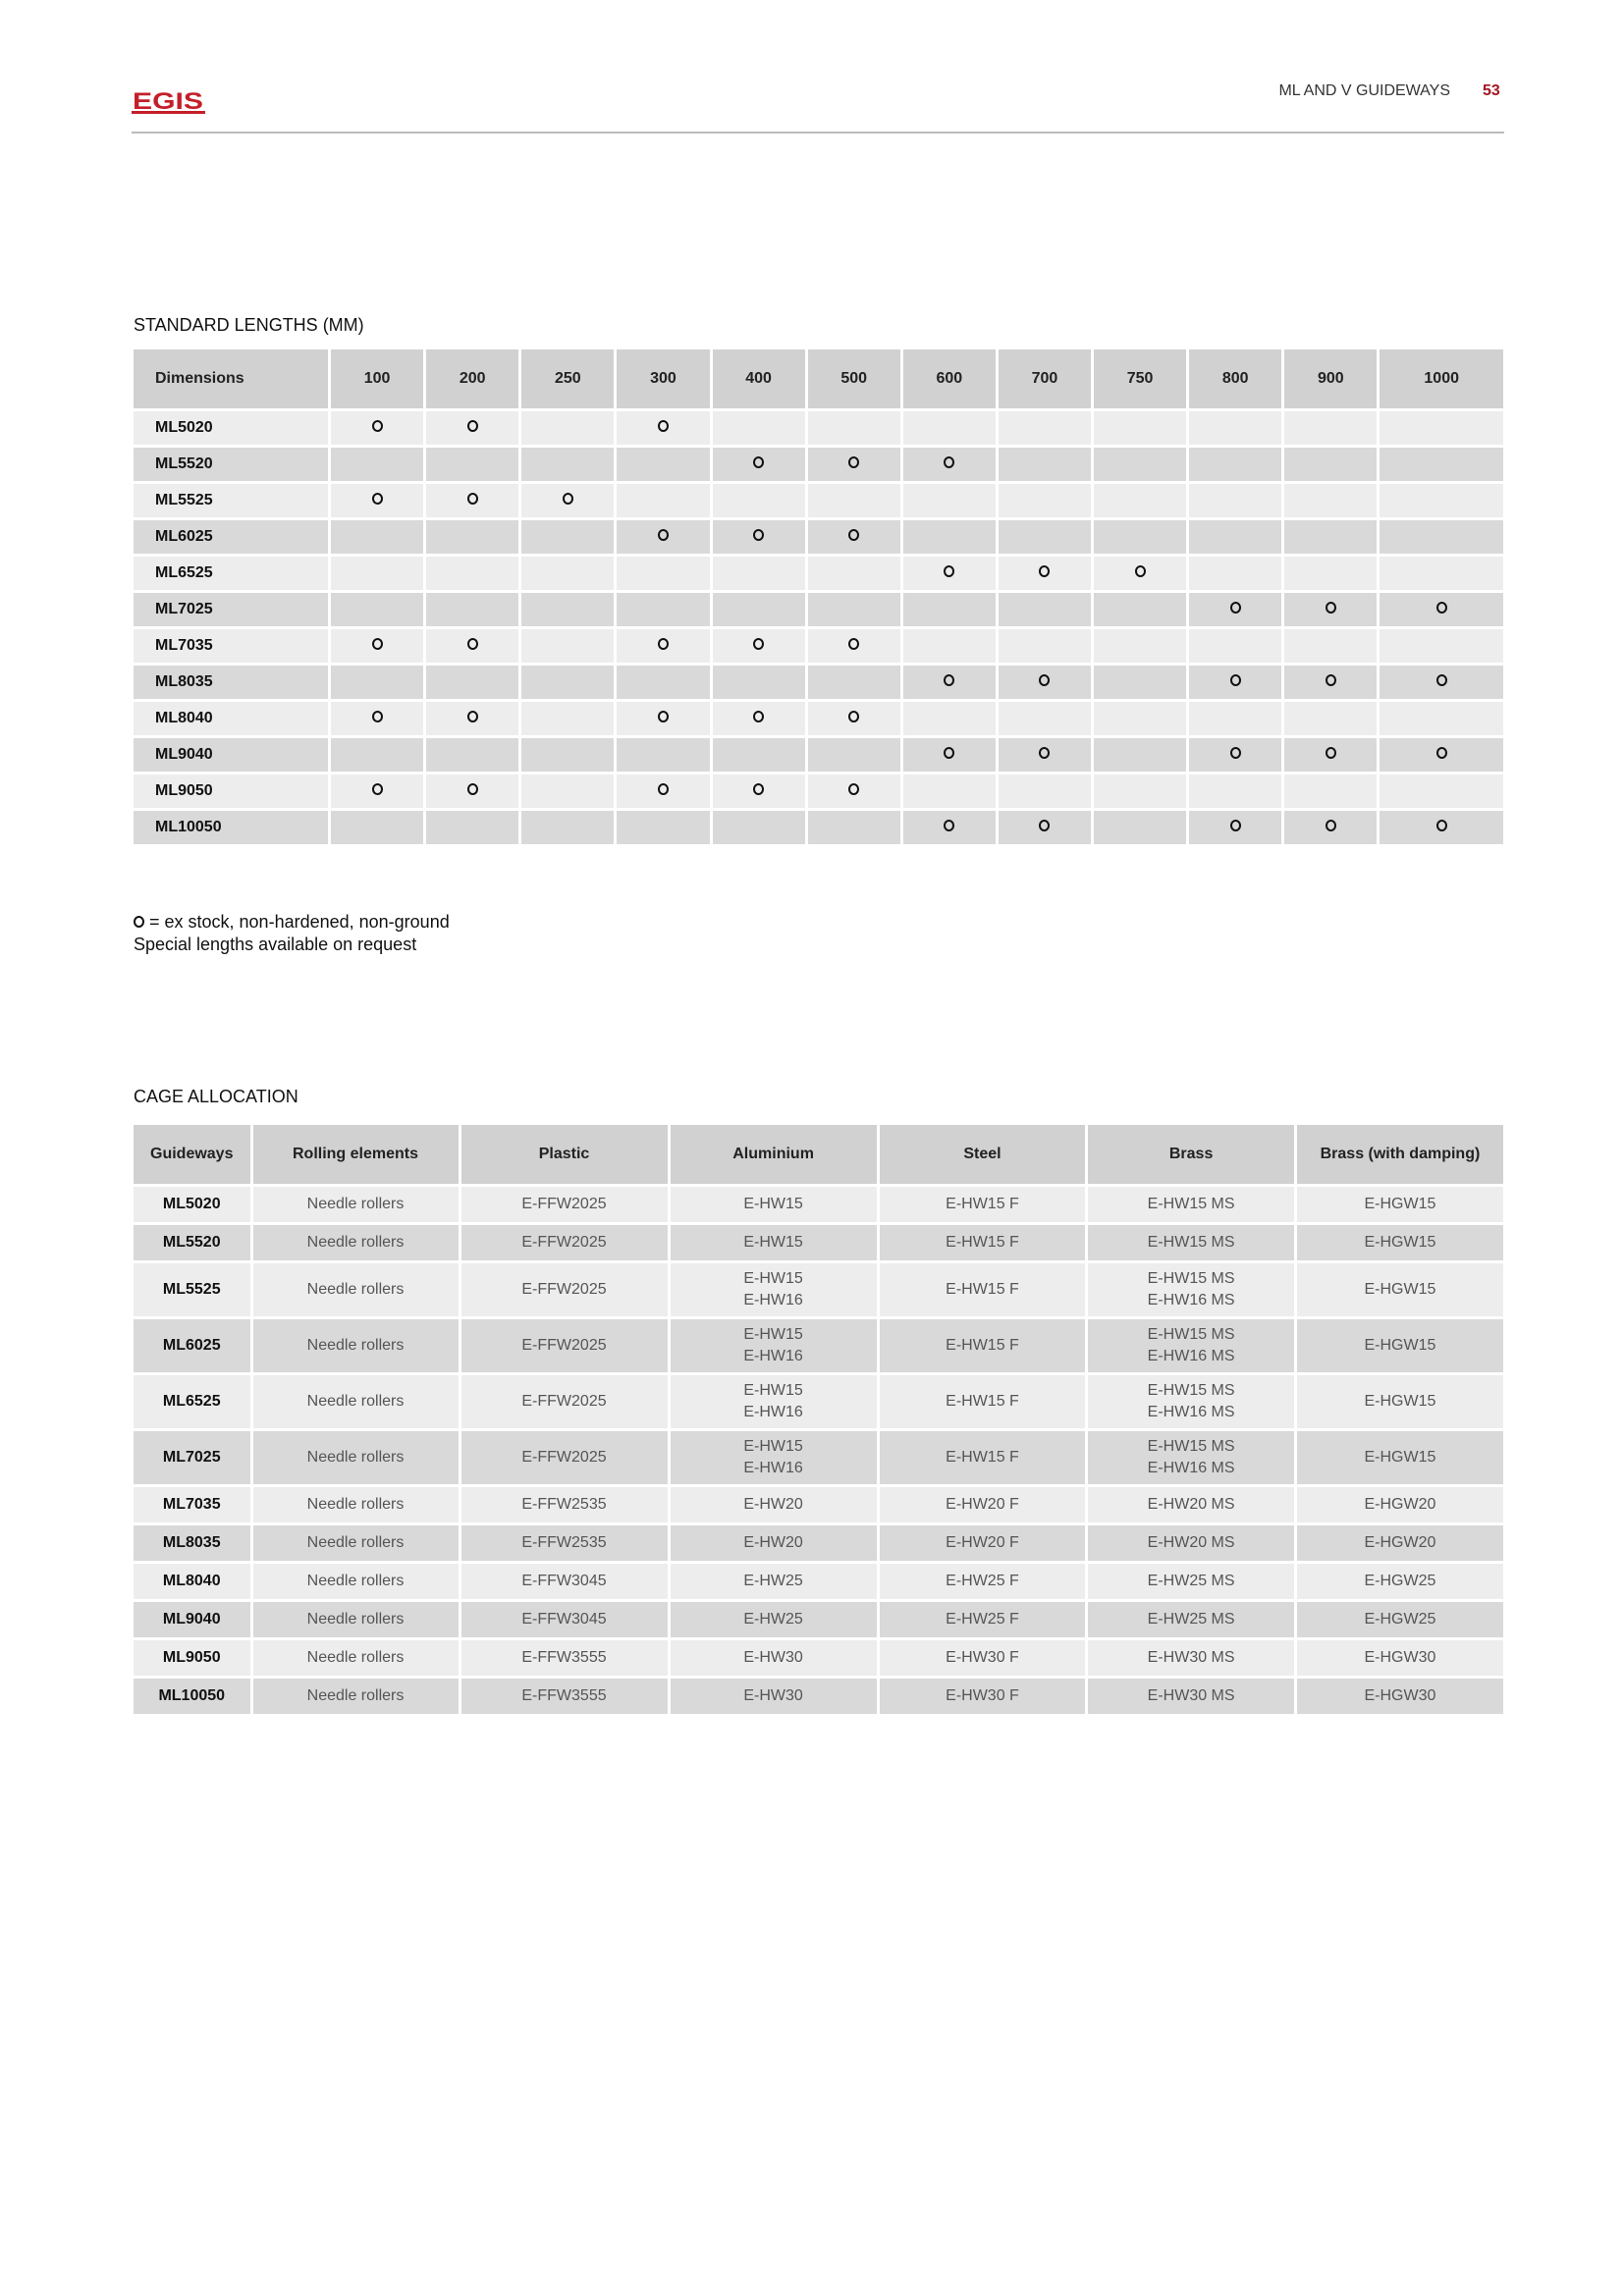 This screenshot has width=1624, height=2296. I want to click on cage-cell: E-HW25 F, so click(982, 1619).